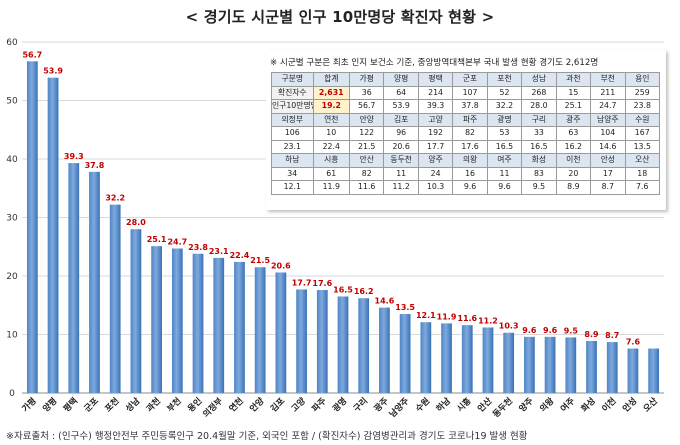 This screenshot has width=680, height=445. What do you see at coordinates (547, 404) in the screenshot?
I see `x-tick-label: 의왕` at bounding box center [547, 404].